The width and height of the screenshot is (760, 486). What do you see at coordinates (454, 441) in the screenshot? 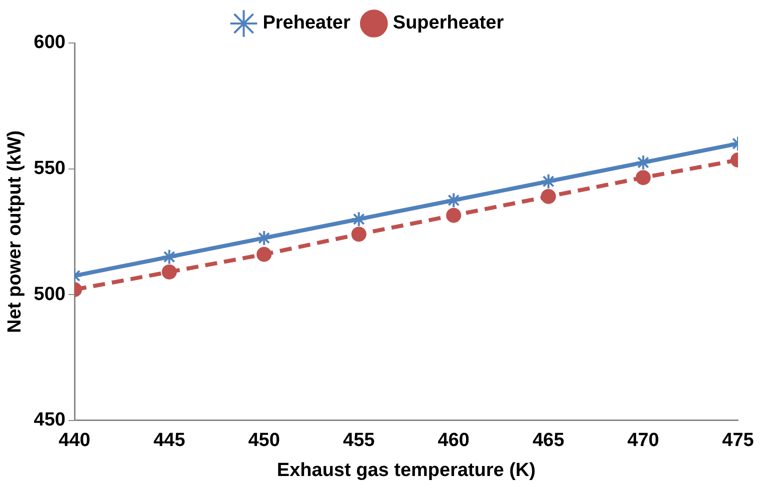
I see `x-tick-label: 460` at bounding box center [454, 441].